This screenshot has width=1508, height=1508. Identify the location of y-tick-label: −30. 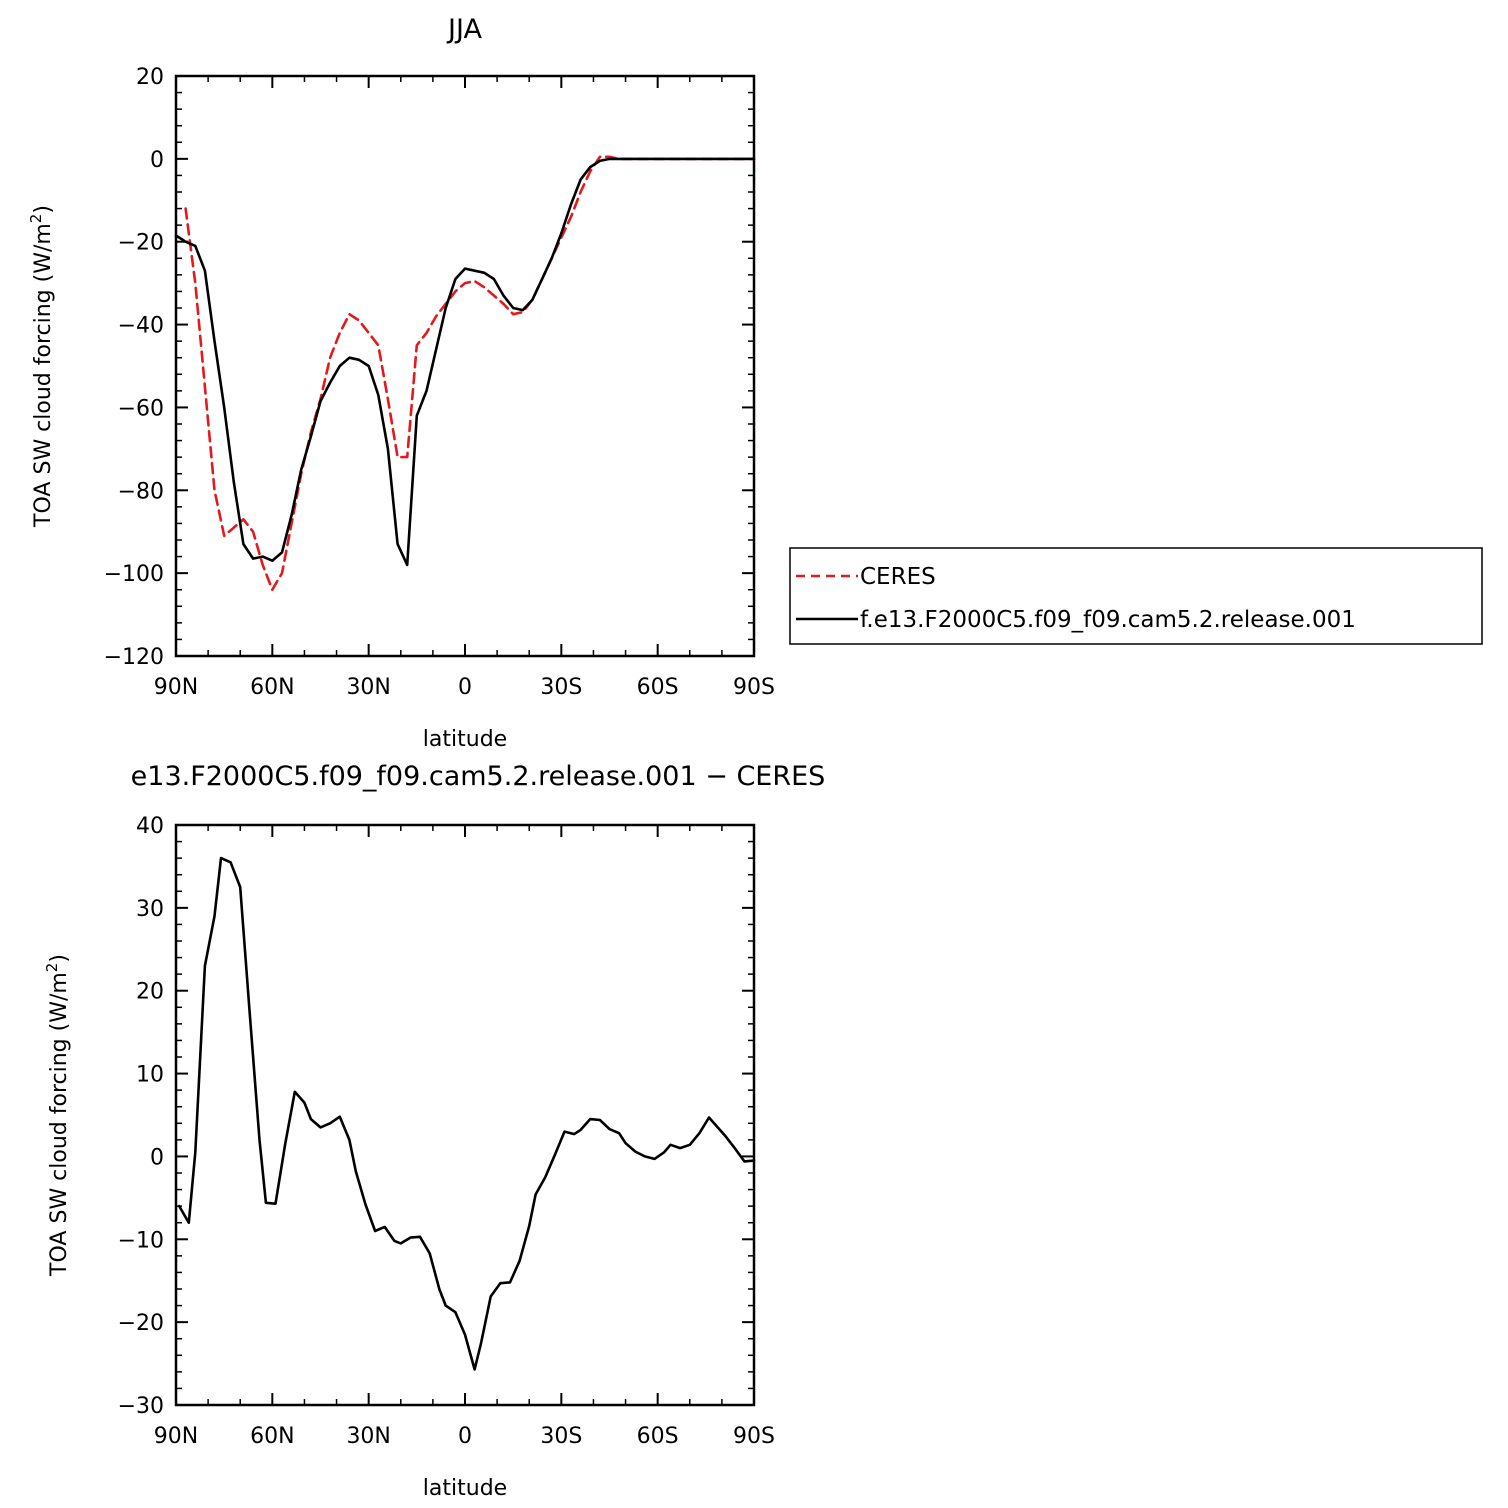
(141, 1406).